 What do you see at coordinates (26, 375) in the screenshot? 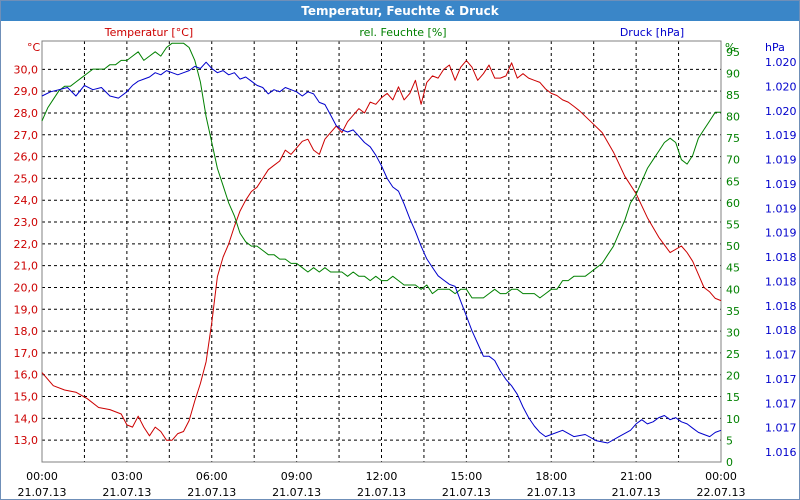
I see `temperature-tick: 16,0` at bounding box center [26, 375].